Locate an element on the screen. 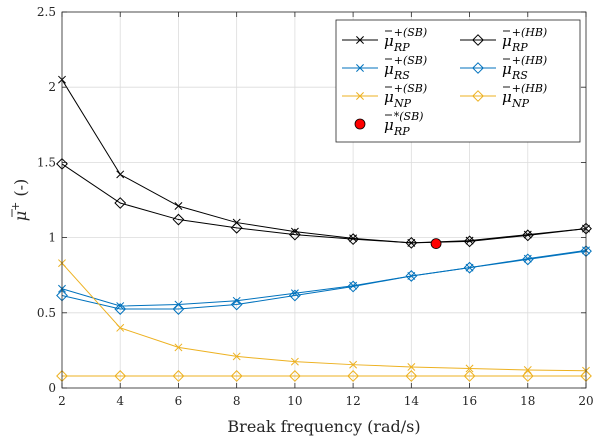 The width and height of the screenshot is (595, 438). legend-item: μ+(HB) RS is located at coordinates (503, 68).